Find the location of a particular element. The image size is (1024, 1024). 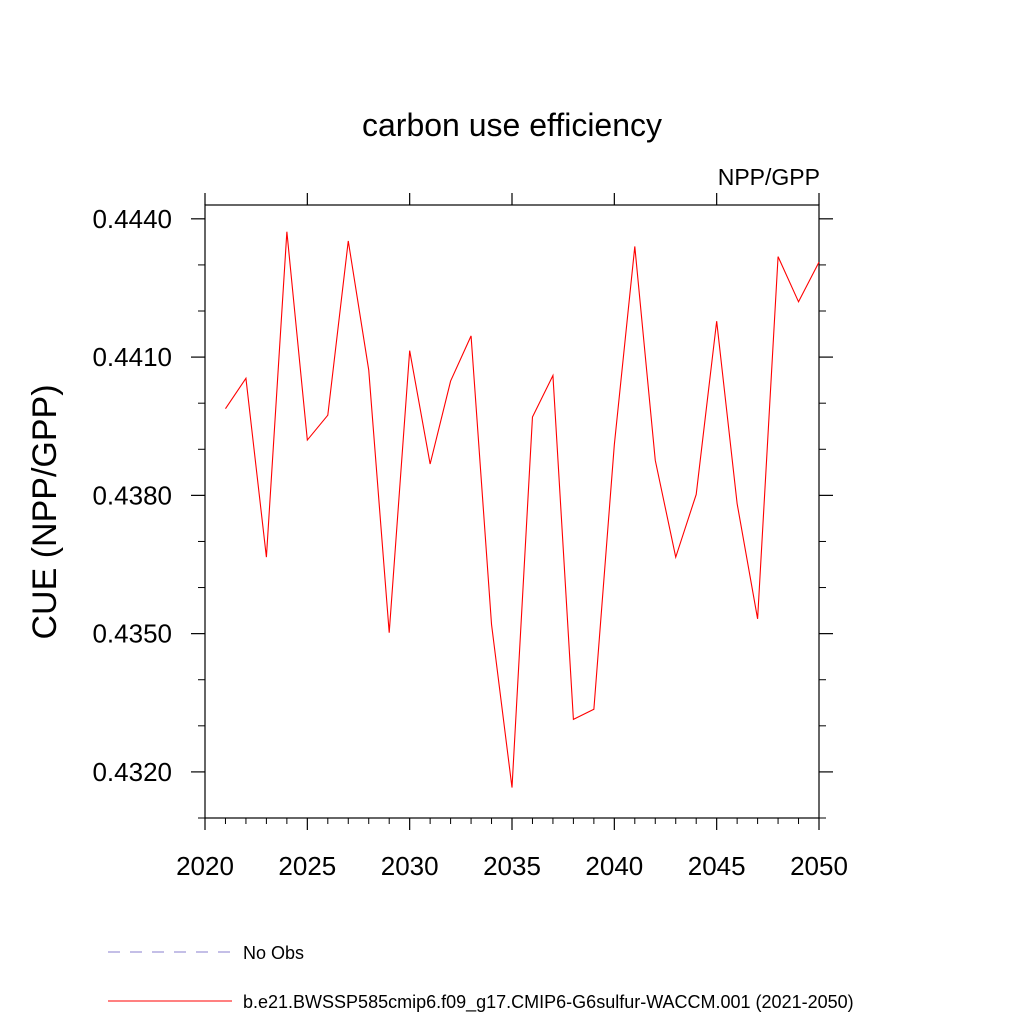

y-tick-label: 0.4380 is located at coordinates (132, 495).